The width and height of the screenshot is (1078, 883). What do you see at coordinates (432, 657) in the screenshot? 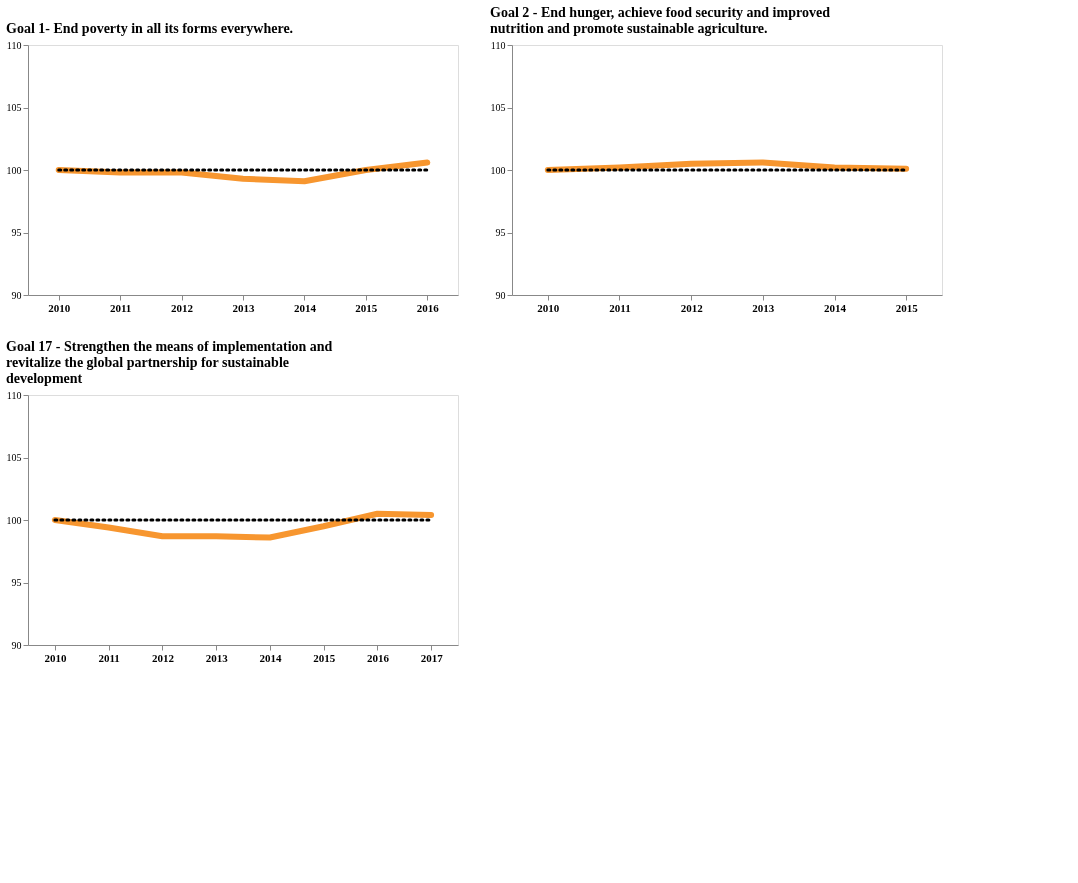
I see `x-tick-label: 2017` at bounding box center [432, 657].